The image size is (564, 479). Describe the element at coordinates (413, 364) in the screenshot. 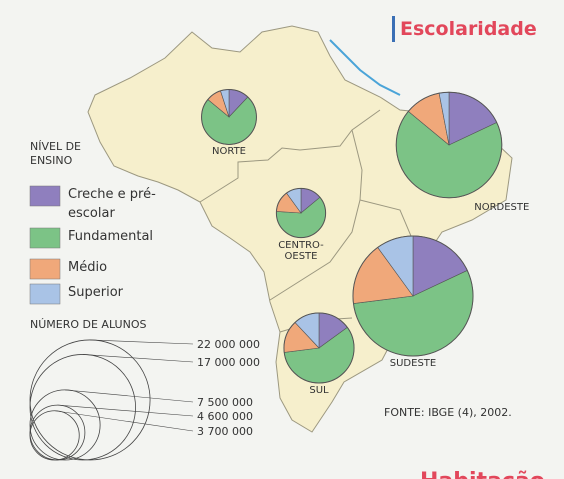

I see `region-label: SUDESTE` at that location.